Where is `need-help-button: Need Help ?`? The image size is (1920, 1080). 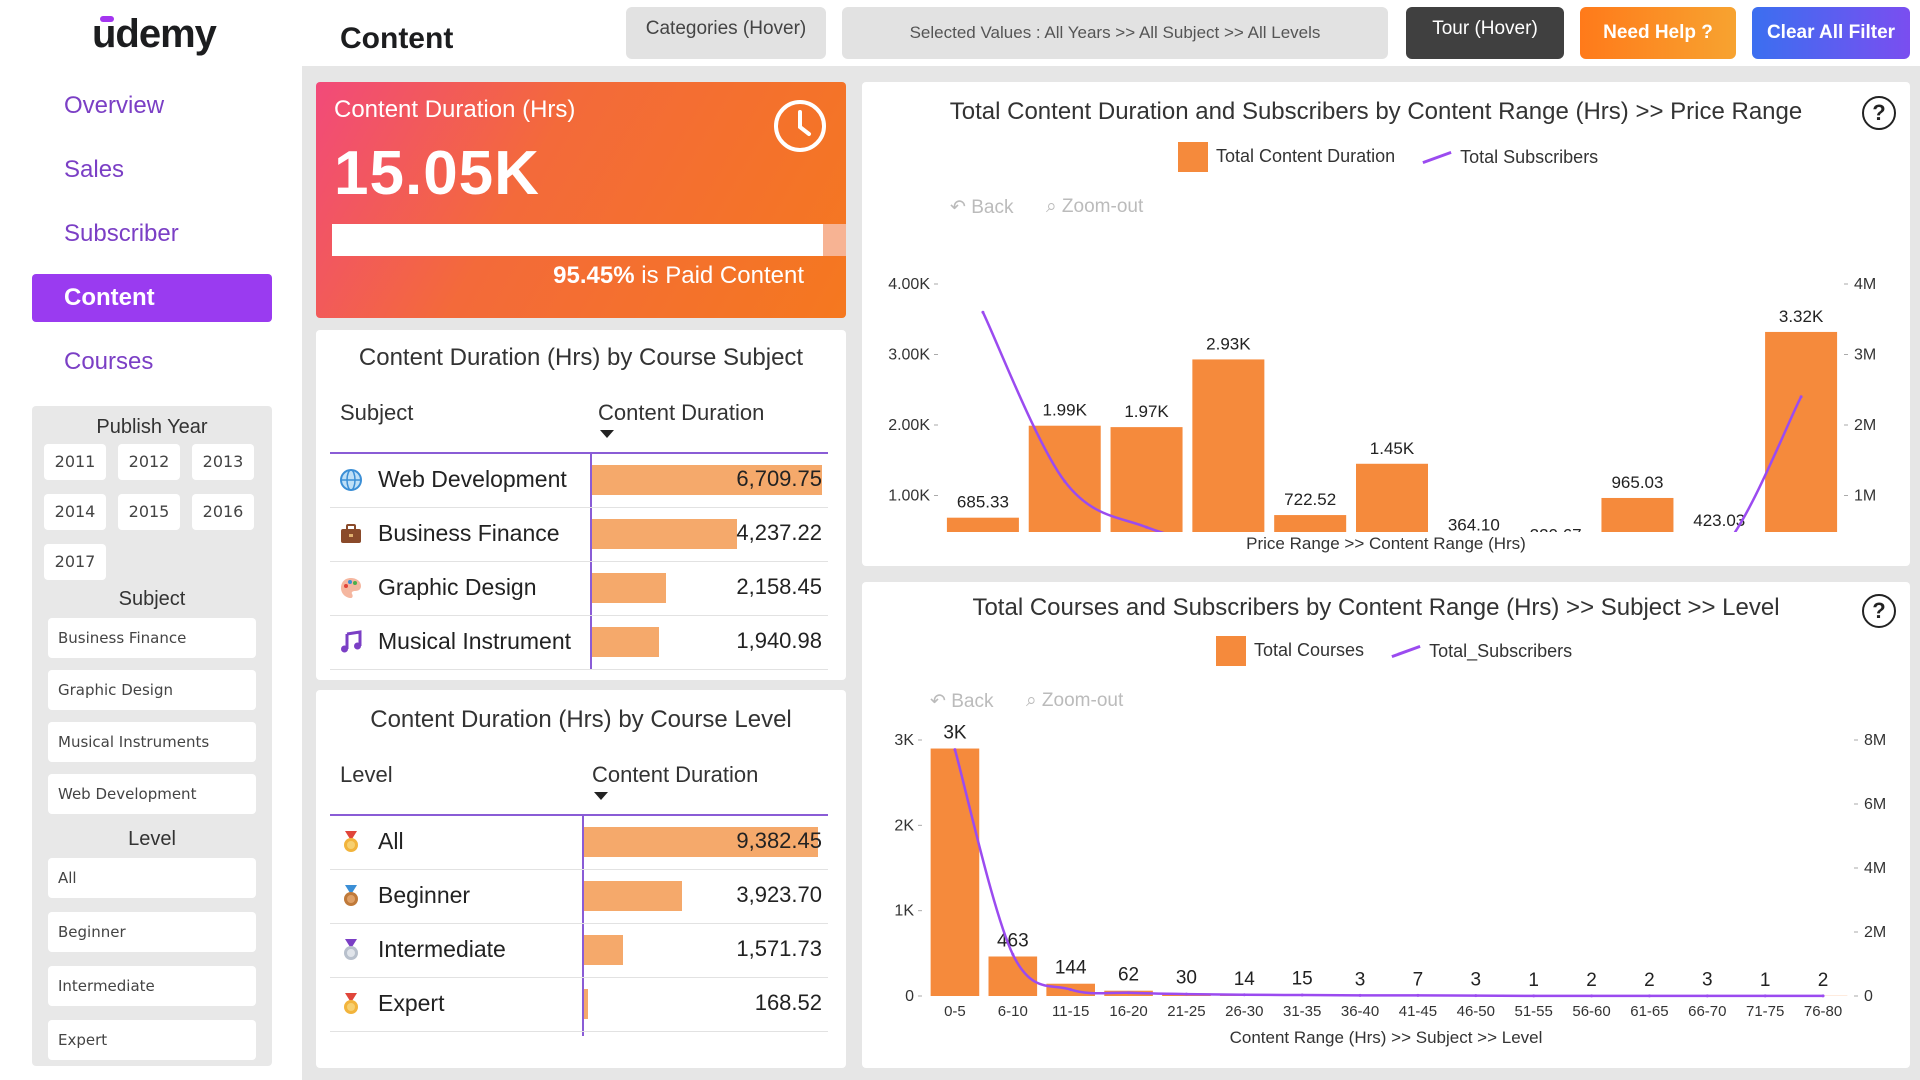
need-help-button: Need Help ? is located at coordinates (1658, 33).